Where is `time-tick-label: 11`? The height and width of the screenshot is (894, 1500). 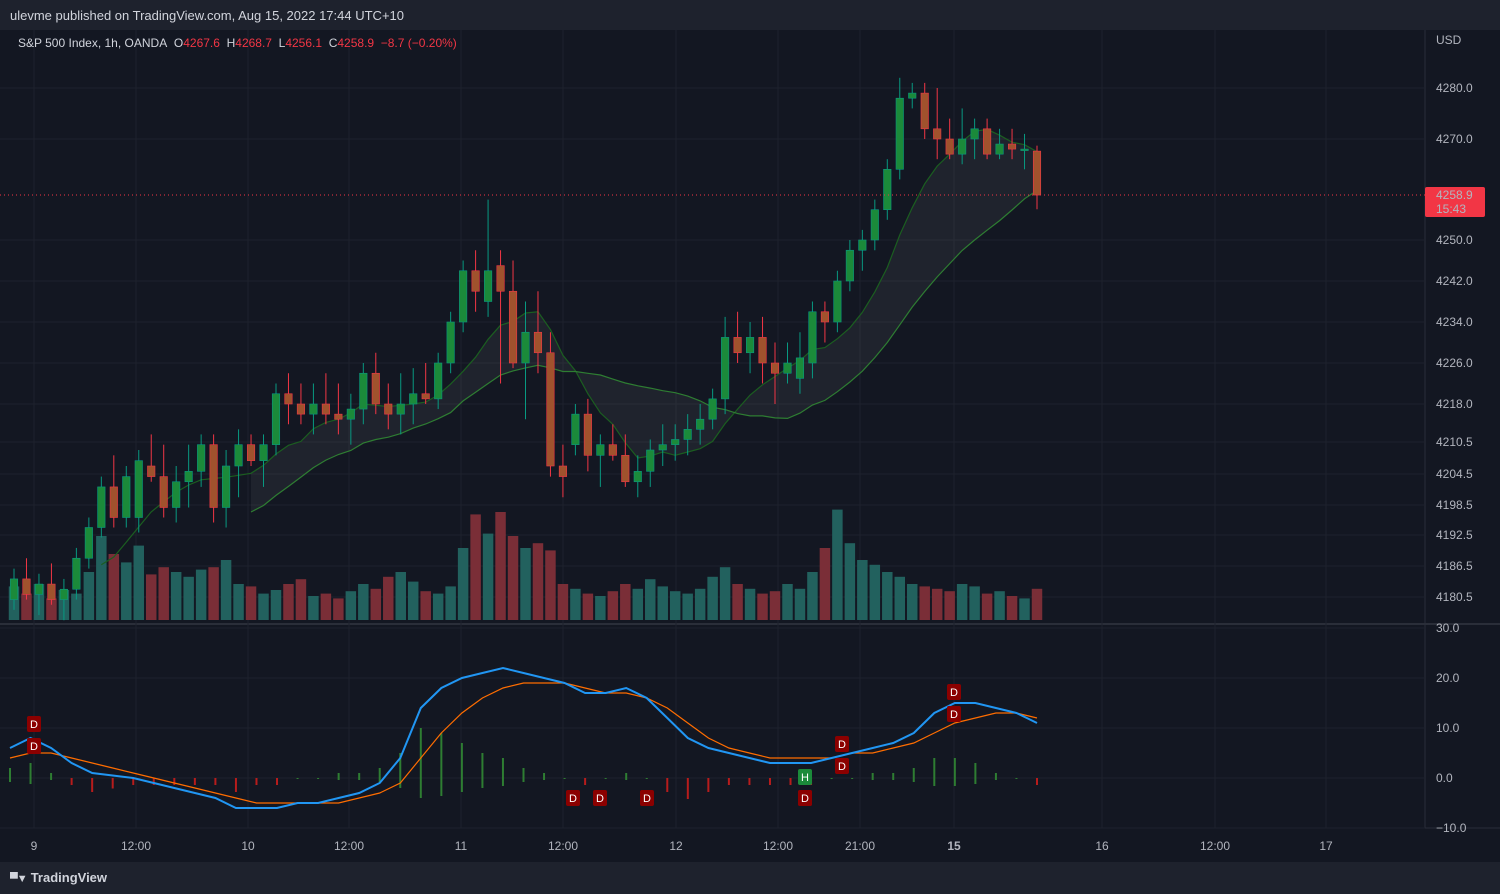
time-tick-label: 11 is located at coordinates (461, 846).